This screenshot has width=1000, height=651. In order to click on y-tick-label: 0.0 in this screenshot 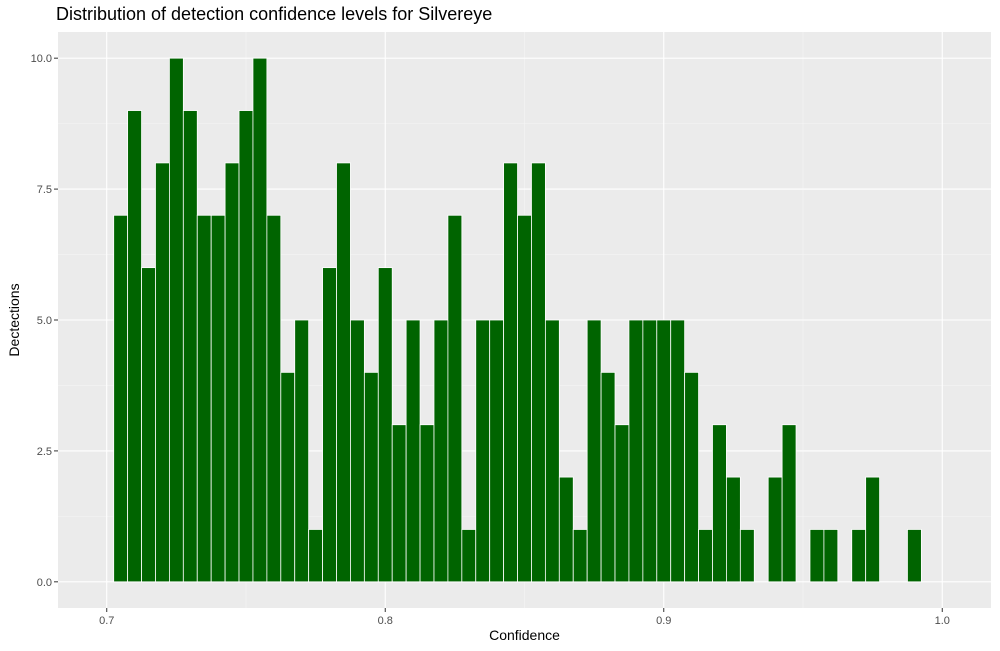, I will do `click(44, 583)`.